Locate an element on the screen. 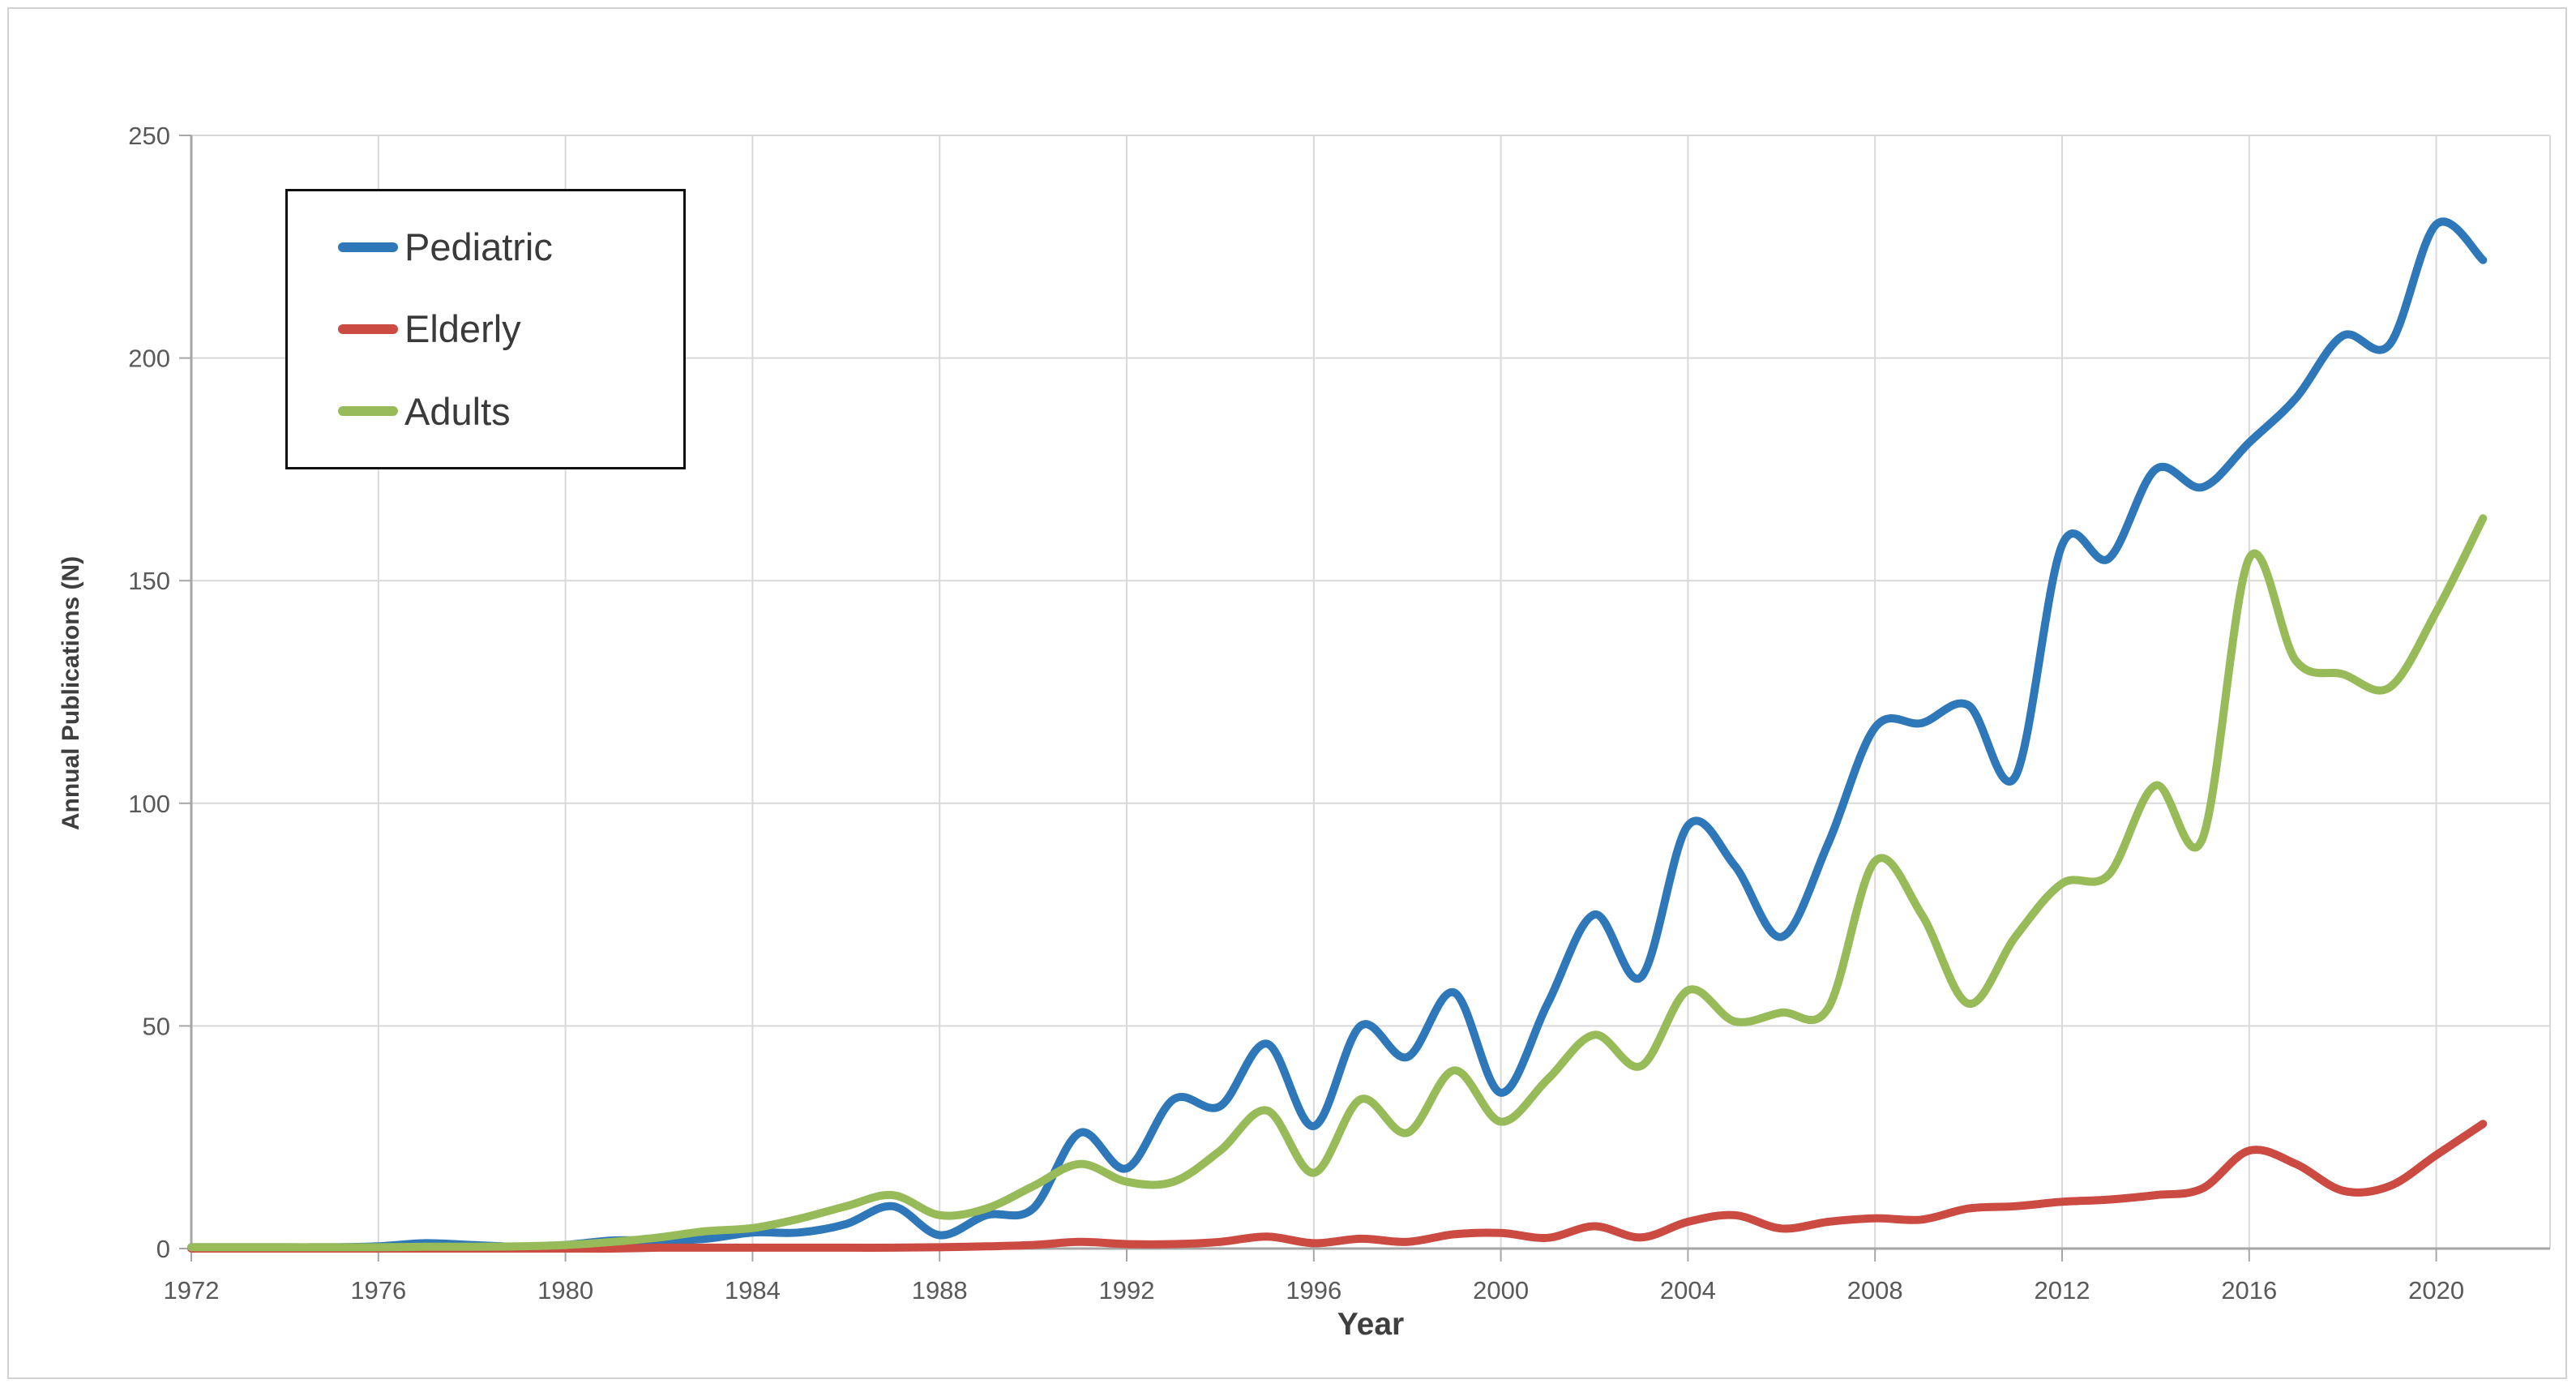 The height and width of the screenshot is (1388, 2576). y-tick-label: 0 is located at coordinates (163, 1249).